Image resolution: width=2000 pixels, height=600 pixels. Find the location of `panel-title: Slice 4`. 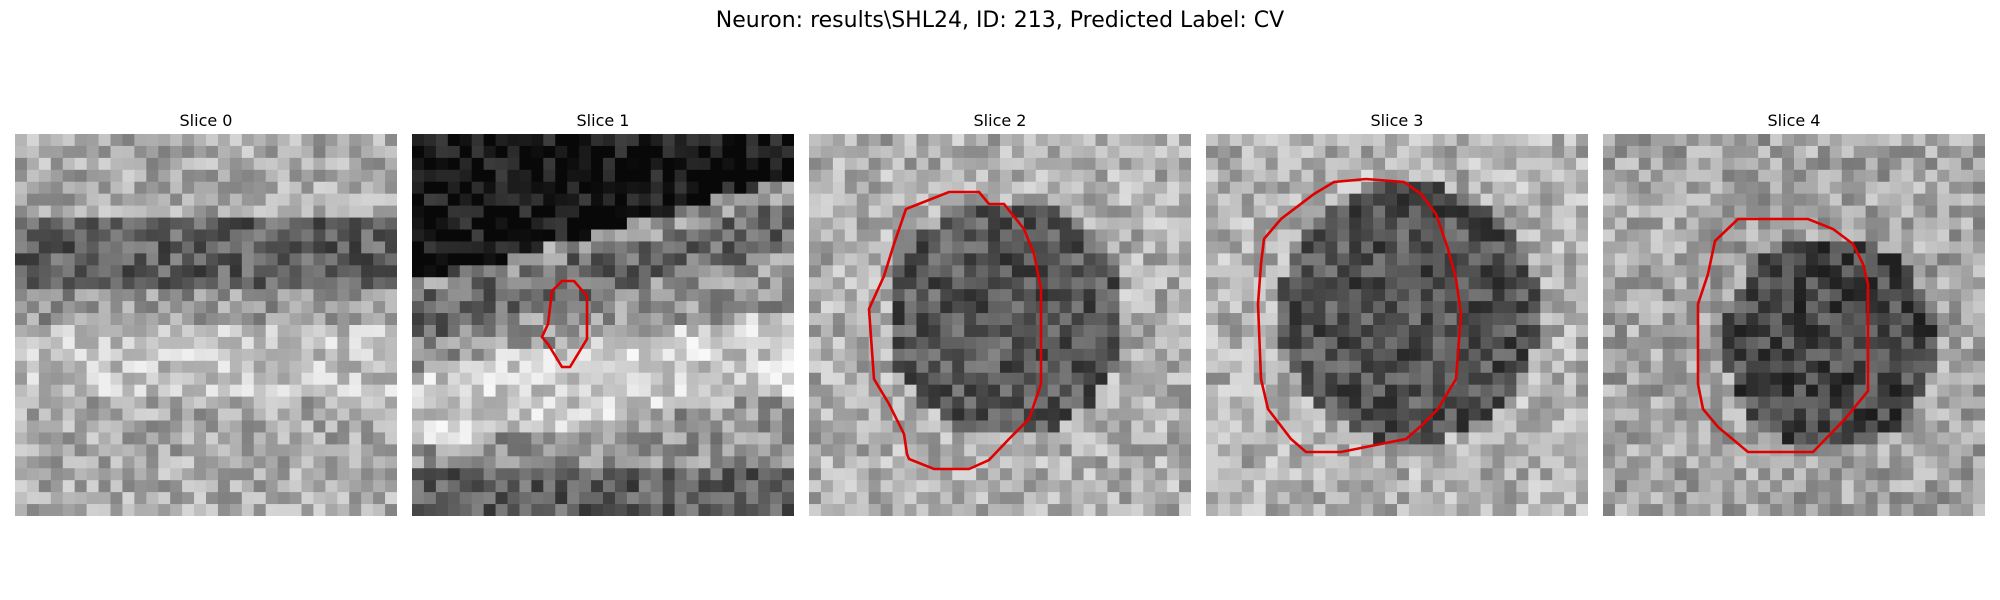

panel-title: Slice 4 is located at coordinates (1794, 120).